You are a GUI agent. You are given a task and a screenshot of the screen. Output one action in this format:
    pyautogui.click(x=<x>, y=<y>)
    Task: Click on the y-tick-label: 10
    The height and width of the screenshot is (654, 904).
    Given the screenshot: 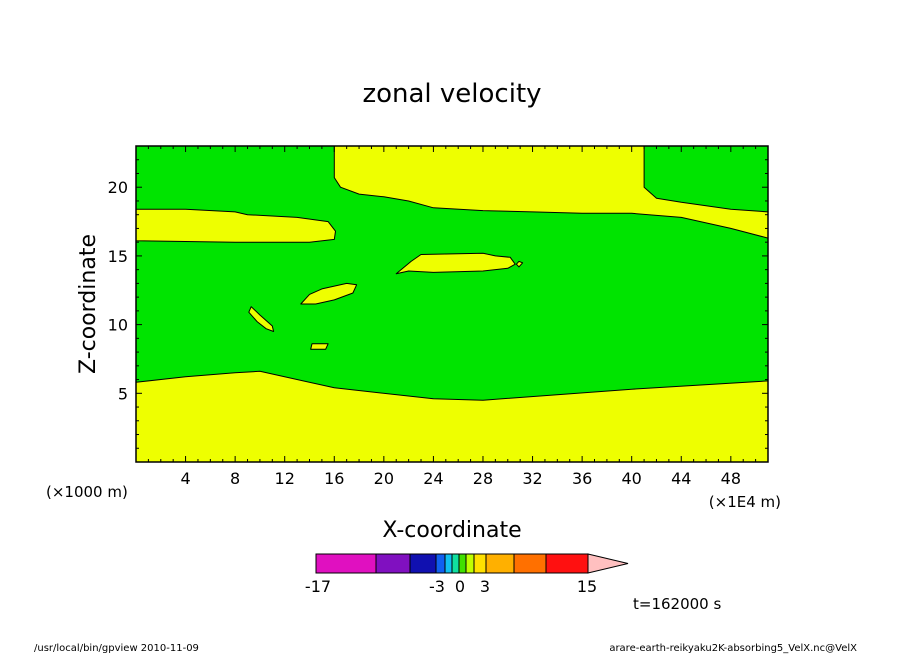 What is the action you would take?
    pyautogui.click(x=118, y=325)
    